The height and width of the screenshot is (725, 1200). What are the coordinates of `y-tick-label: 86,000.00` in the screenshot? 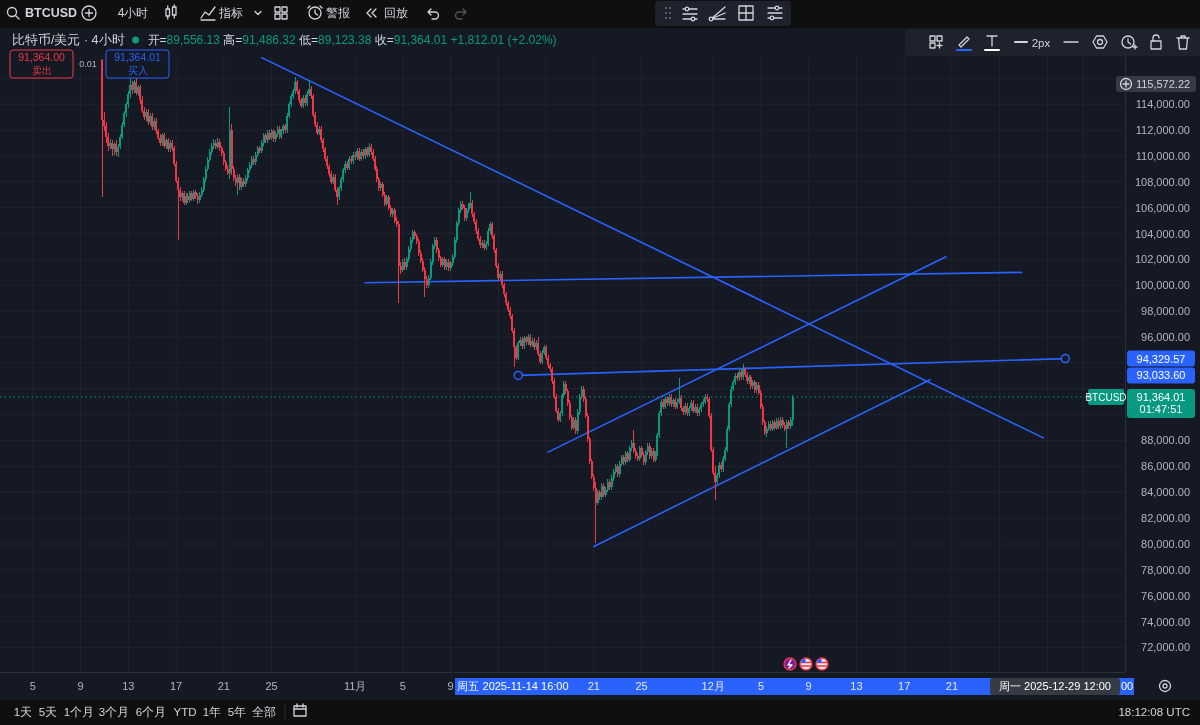 It's located at (1165, 466).